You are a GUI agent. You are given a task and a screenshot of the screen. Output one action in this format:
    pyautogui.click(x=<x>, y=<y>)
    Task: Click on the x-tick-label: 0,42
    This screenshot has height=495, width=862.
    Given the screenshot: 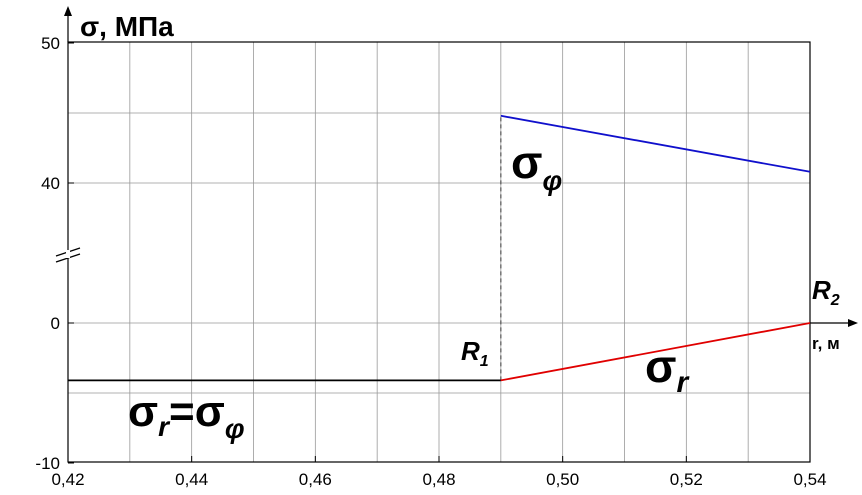 What is the action you would take?
    pyautogui.click(x=67, y=479)
    